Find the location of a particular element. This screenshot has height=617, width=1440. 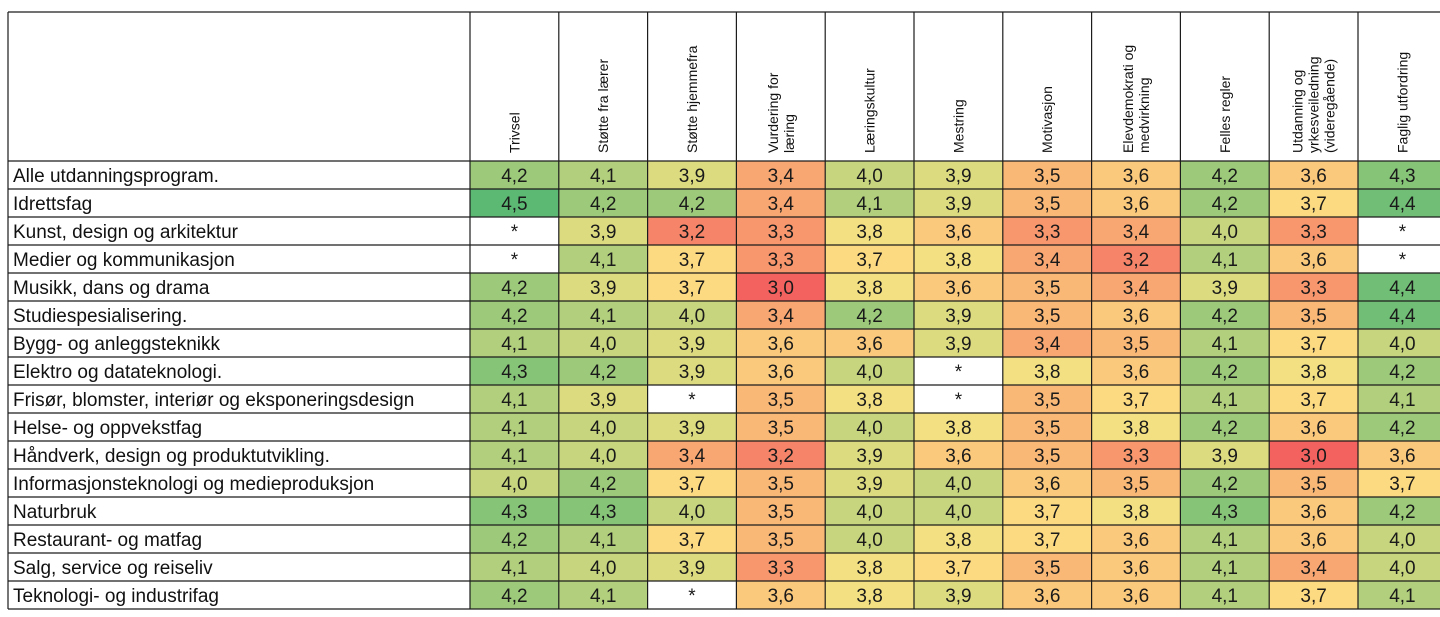

column-header: Elevdemokrati ogmedvirkning is located at coordinates (1136, 99).